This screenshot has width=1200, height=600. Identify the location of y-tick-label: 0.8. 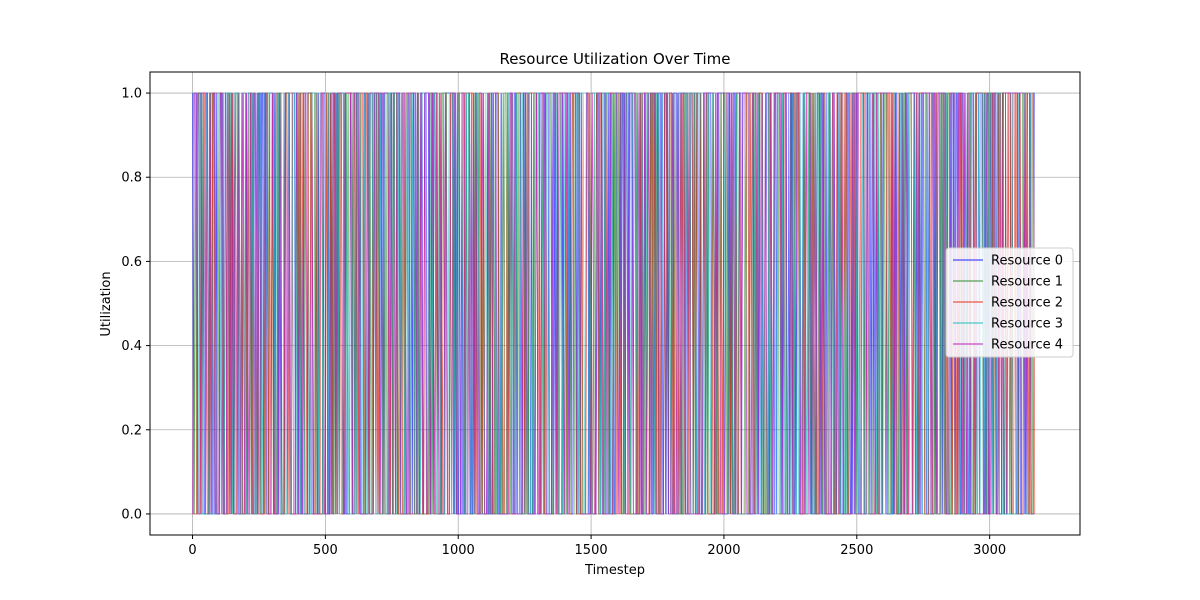
(131, 178).